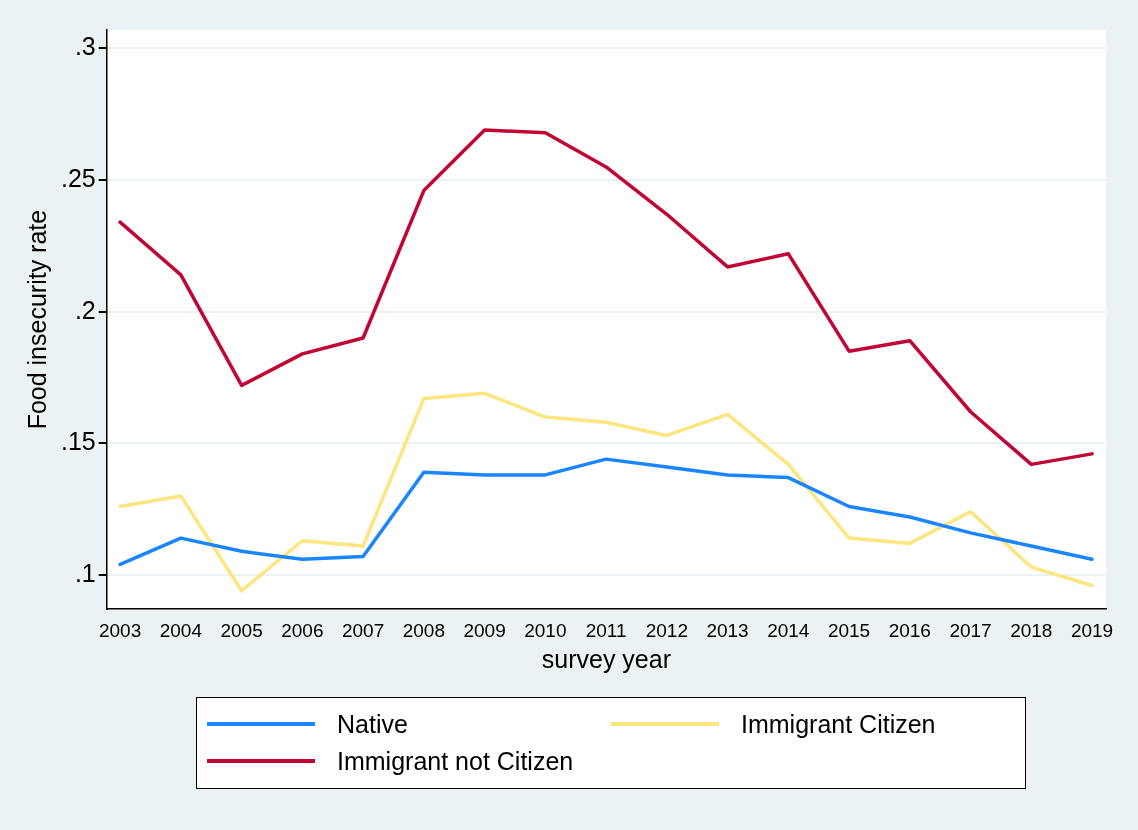  I want to click on y-tick-label: .3, so click(85, 46).